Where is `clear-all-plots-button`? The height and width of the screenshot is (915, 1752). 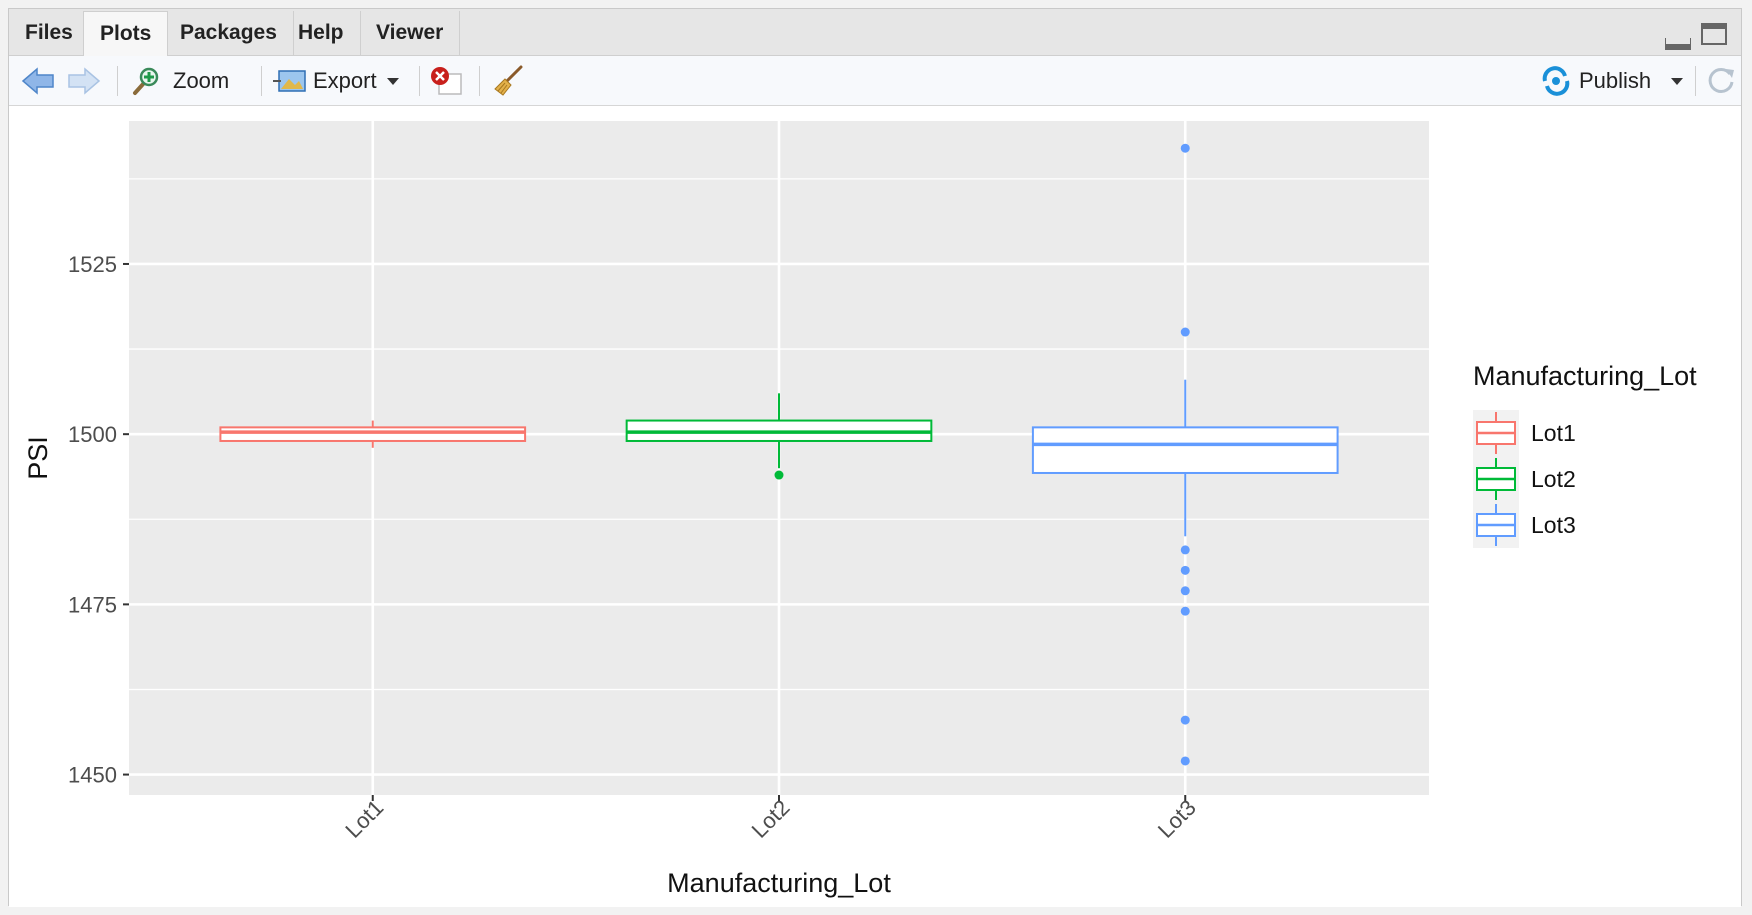 clear-all-plots-button is located at coordinates (509, 81).